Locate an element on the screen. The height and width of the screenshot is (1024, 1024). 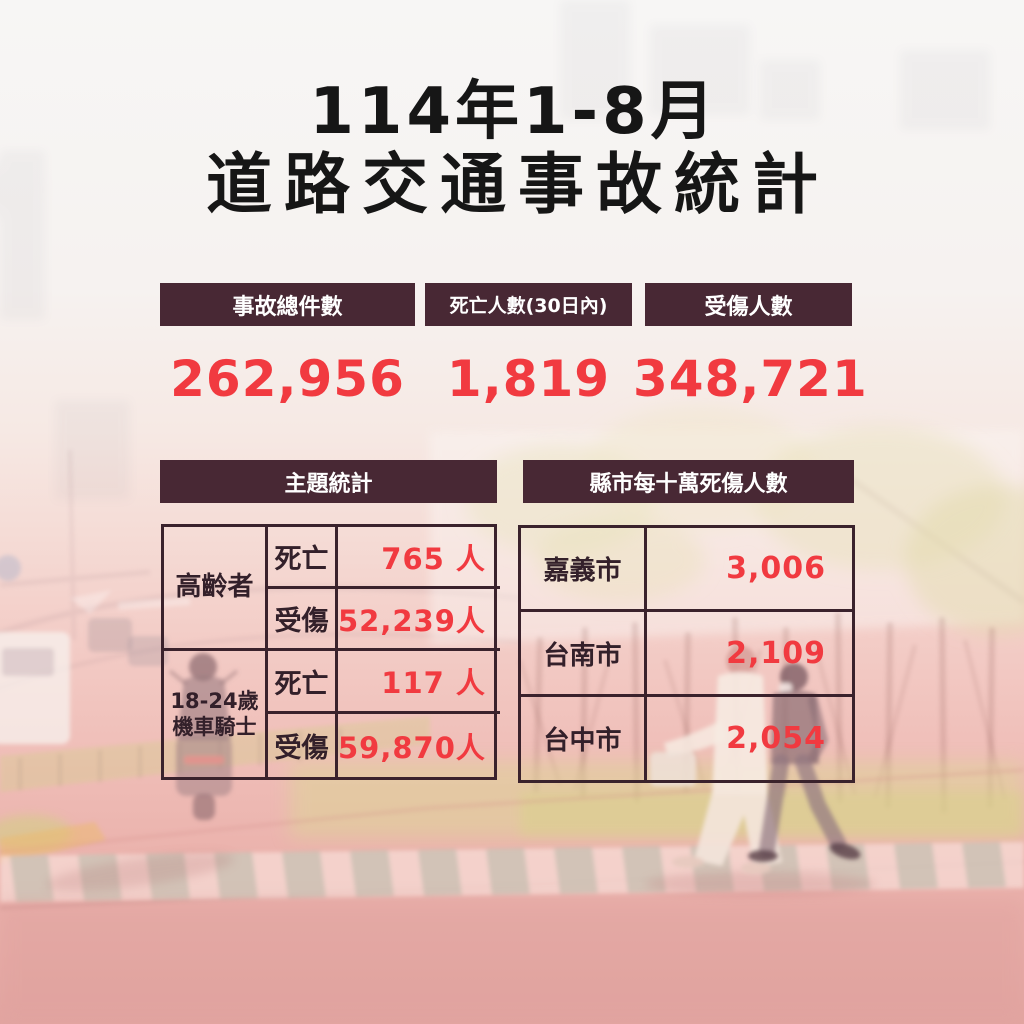
city-value: 2,109 is located at coordinates (749, 654).